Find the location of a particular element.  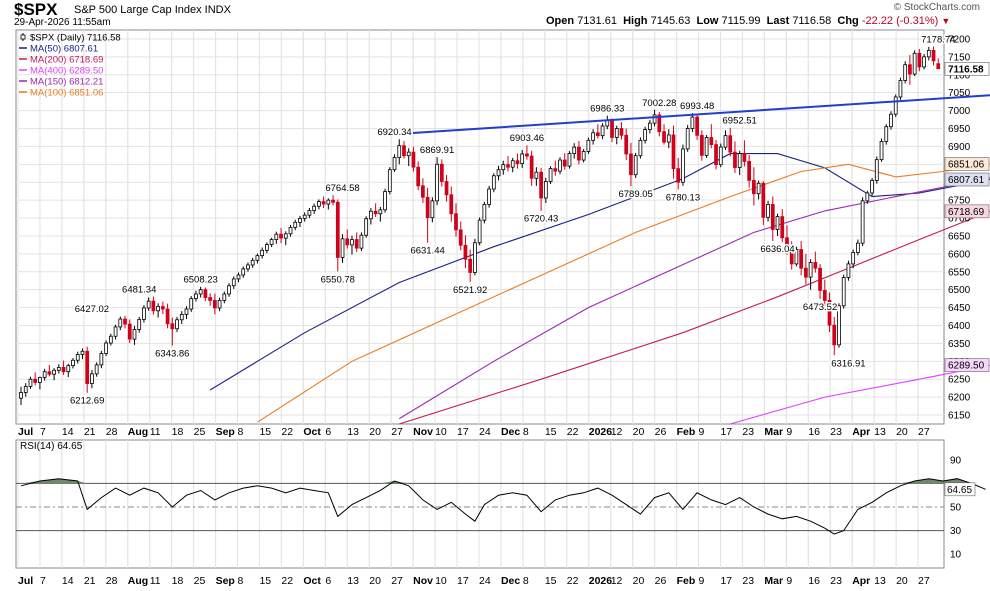

price-tick-label: 6900 is located at coordinates (959, 147).